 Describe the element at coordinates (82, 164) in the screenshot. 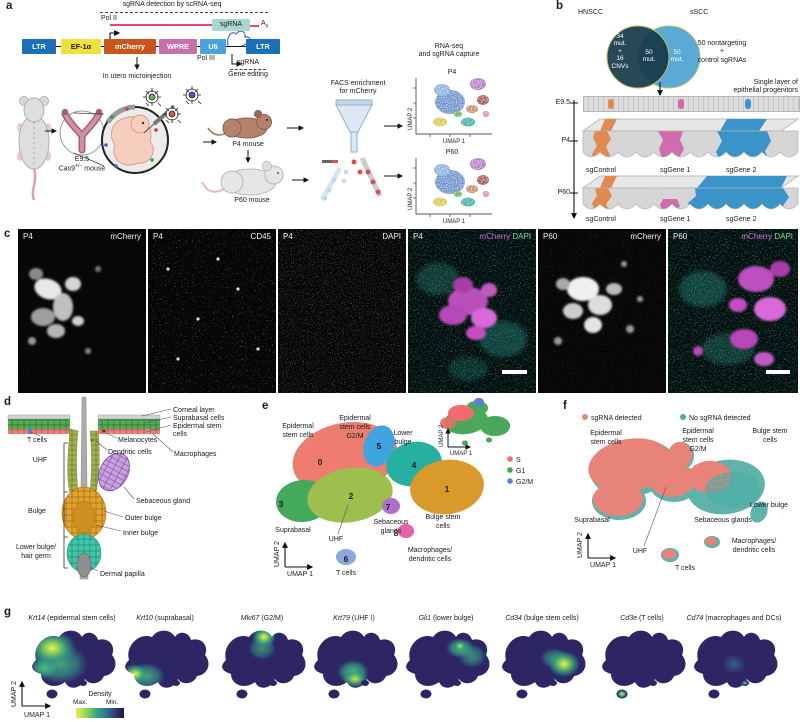

I see `cas9-mouse-label: E9.5 Cas9+/− mouse` at that location.